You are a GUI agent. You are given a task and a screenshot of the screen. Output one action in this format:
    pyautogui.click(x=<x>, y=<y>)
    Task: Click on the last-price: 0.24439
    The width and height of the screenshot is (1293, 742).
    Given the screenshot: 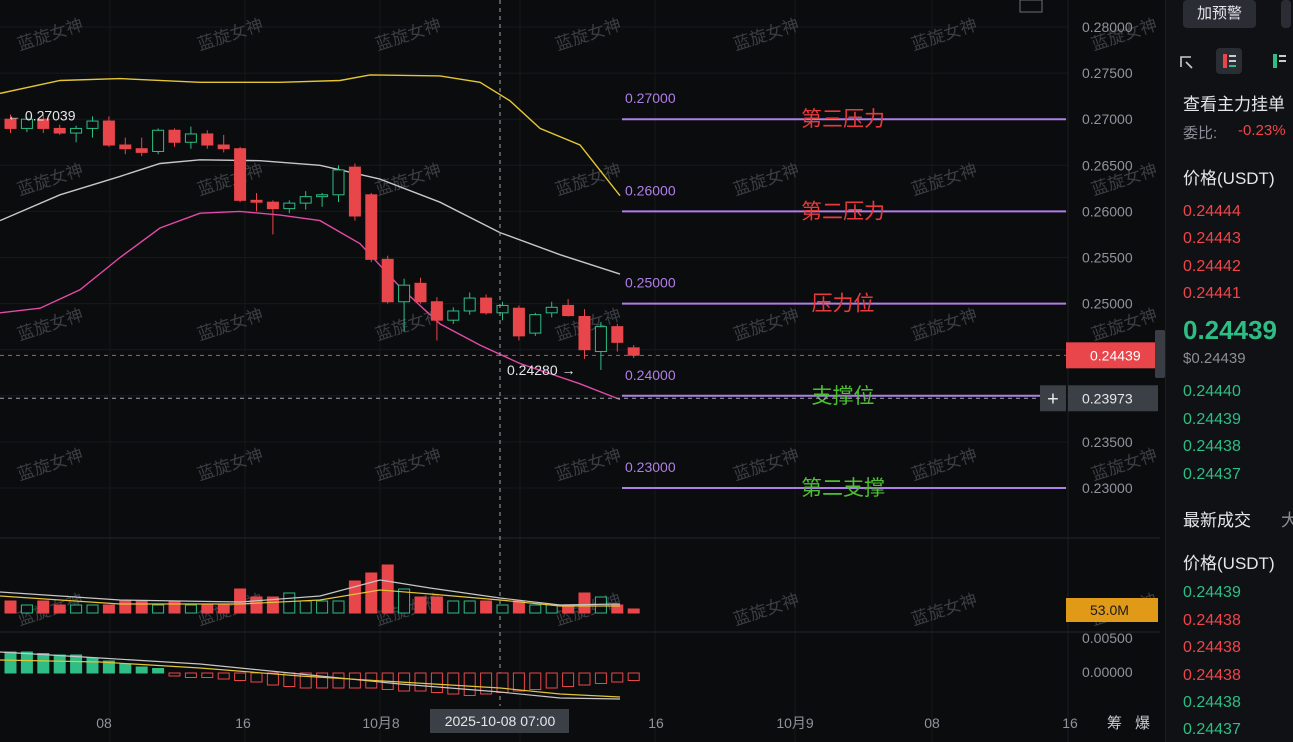 What is the action you would take?
    pyautogui.click(x=1230, y=330)
    